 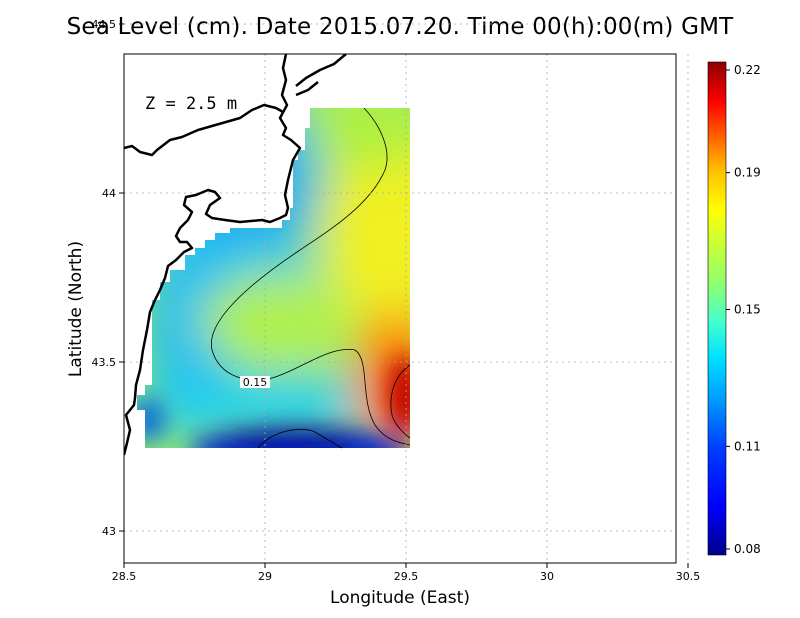 I want to click on x-tick-label: 29.5, so click(x=406, y=576).